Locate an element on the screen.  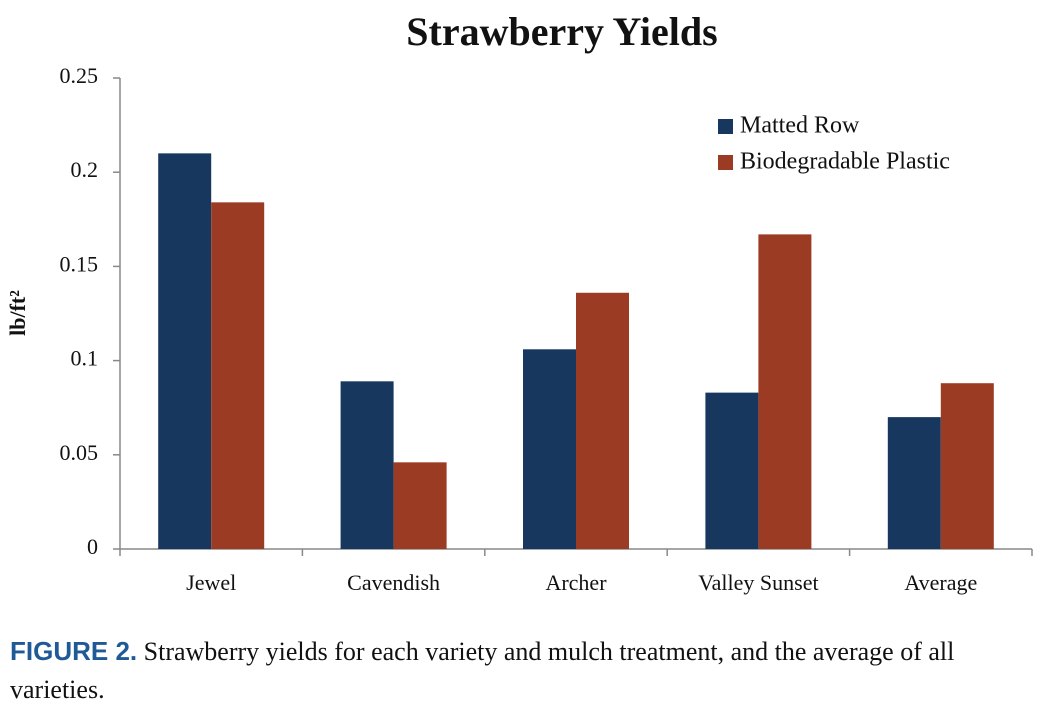
x-tick-label: Valley Sunset is located at coordinates (758, 582).